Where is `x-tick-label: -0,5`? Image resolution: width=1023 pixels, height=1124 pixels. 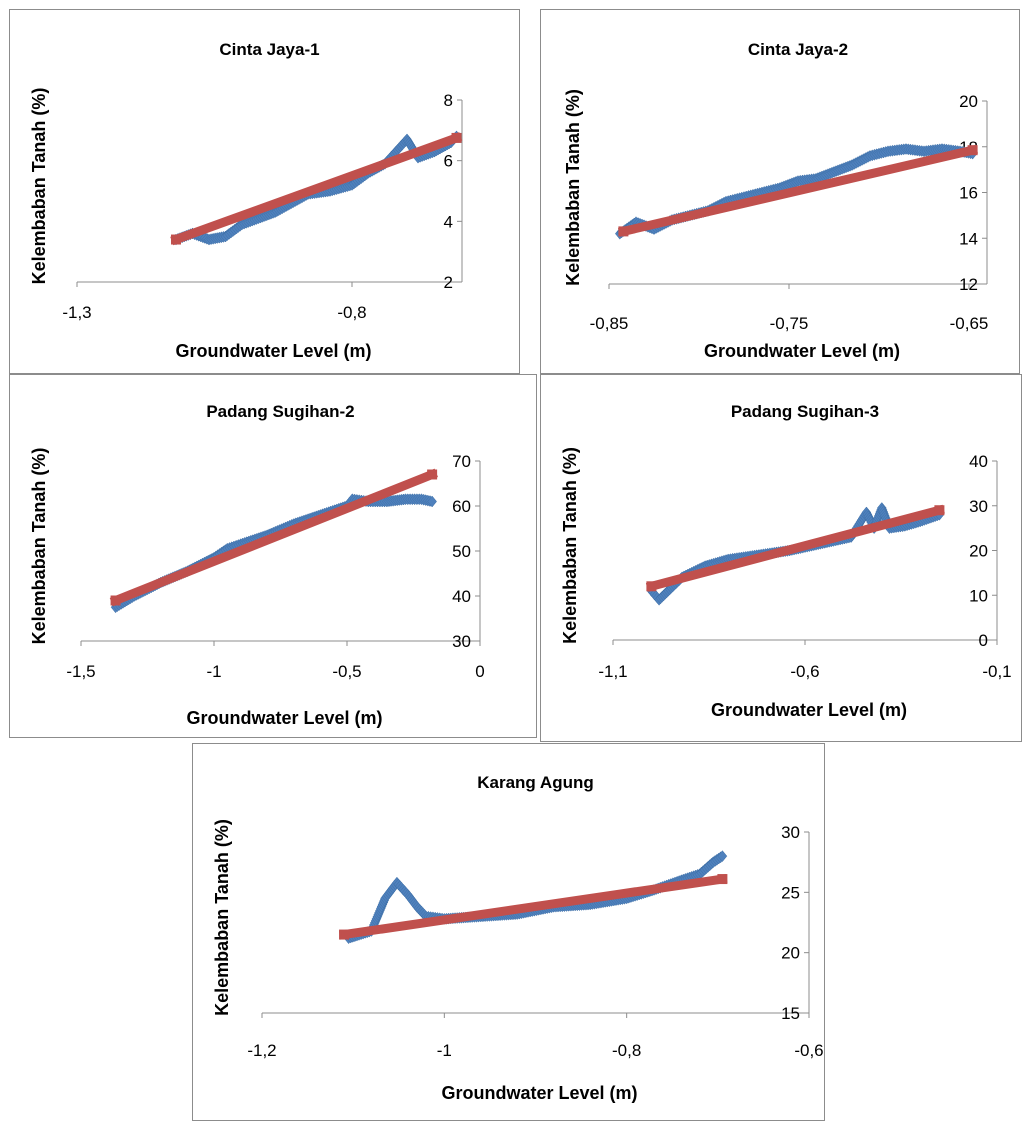 x-tick-label: -0,5 is located at coordinates (346, 671).